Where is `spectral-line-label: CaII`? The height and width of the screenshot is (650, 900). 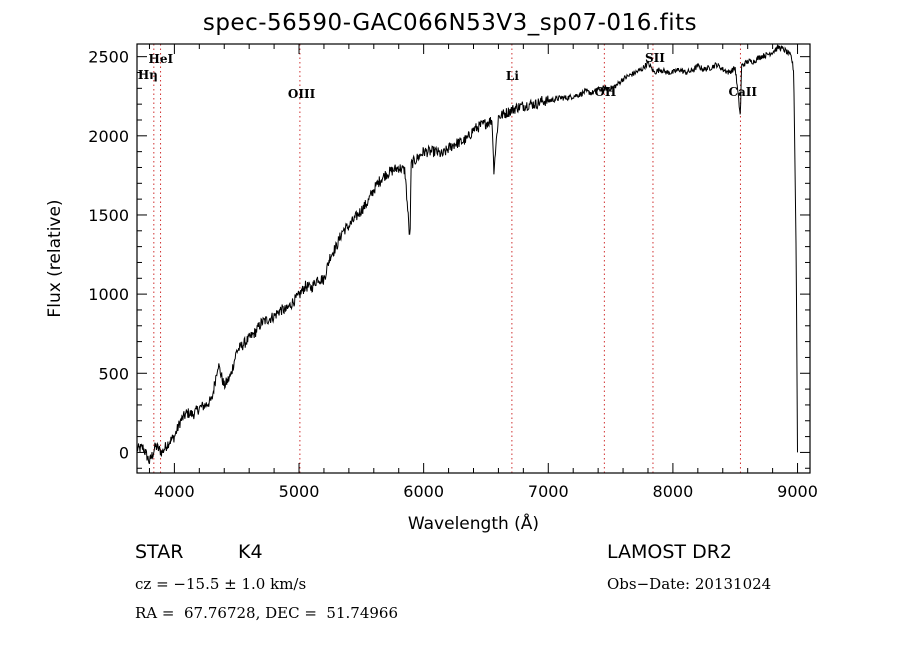
spectral-line-label: CaII is located at coordinates (742, 92).